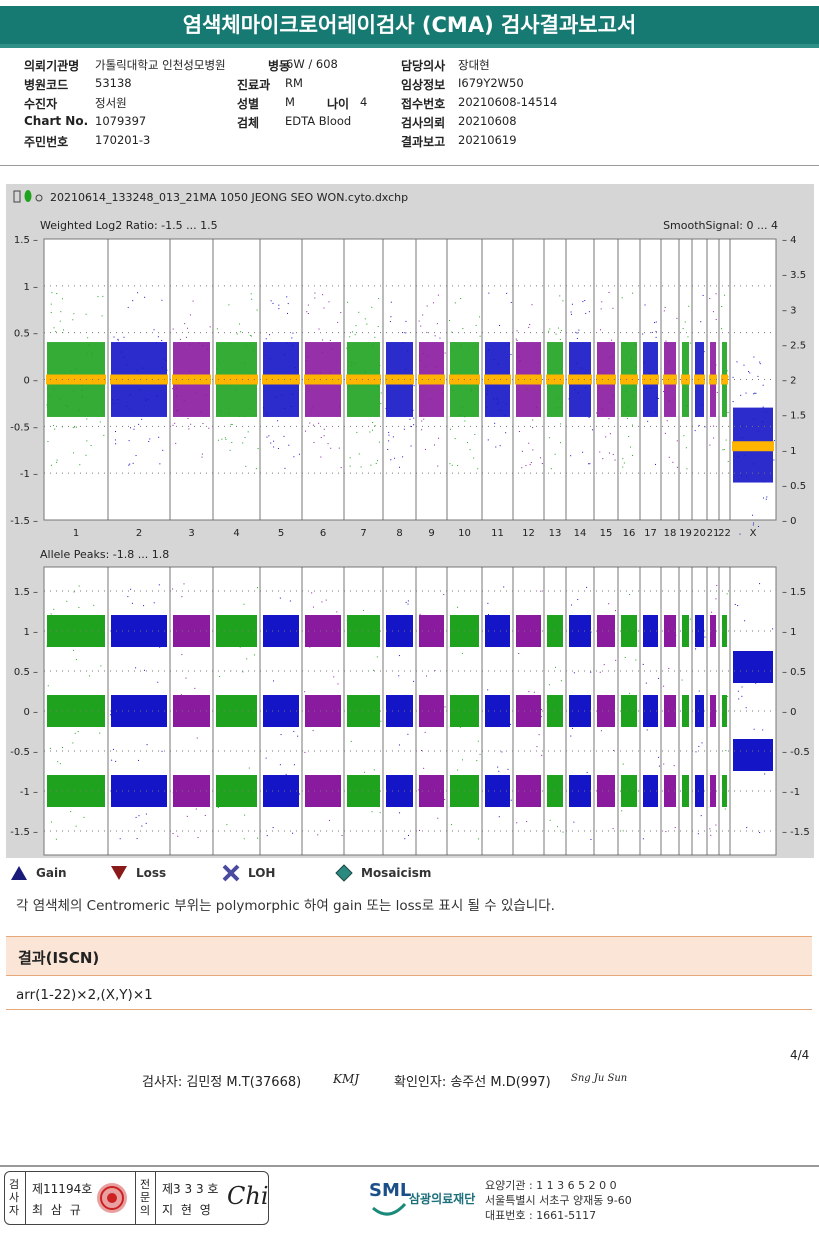 Image resolution: width=819 pixels, height=1235 pixels. Describe the element at coordinates (713, 564) in the screenshot. I see `chromosome-21-data` at that location.